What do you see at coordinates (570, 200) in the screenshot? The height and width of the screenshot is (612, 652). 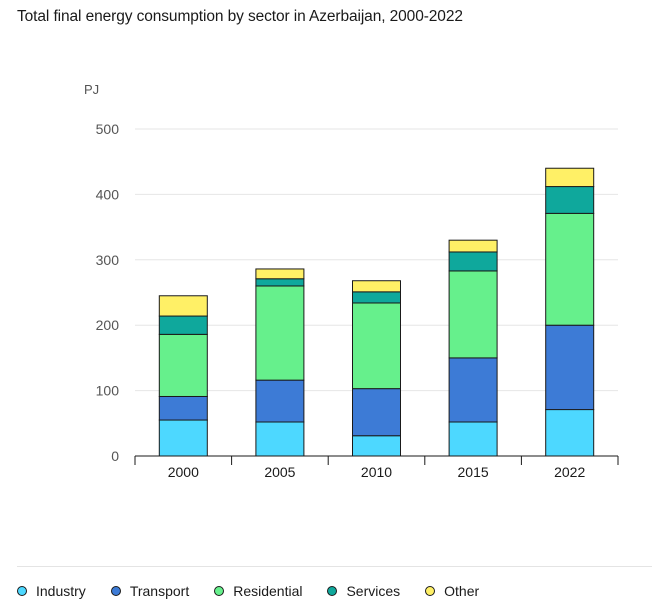 I see `bar-segment-services-2022` at bounding box center [570, 200].